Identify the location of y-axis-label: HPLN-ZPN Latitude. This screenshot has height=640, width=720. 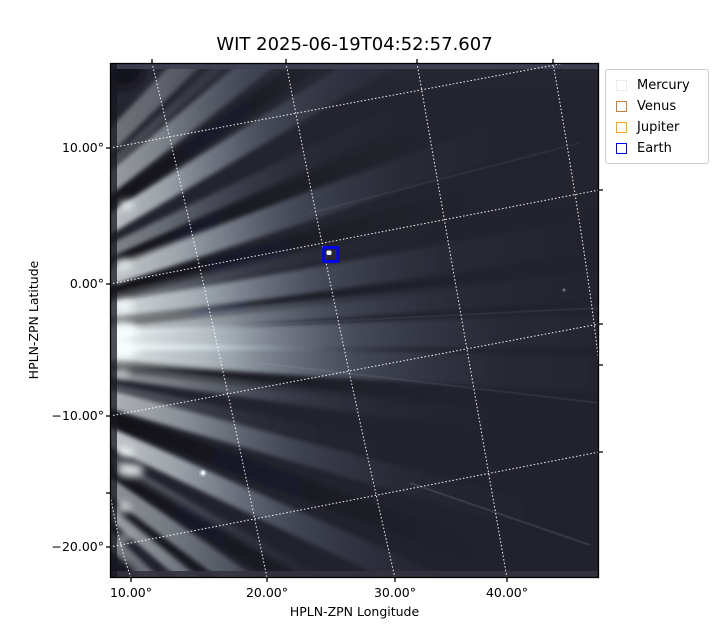
(33, 320).